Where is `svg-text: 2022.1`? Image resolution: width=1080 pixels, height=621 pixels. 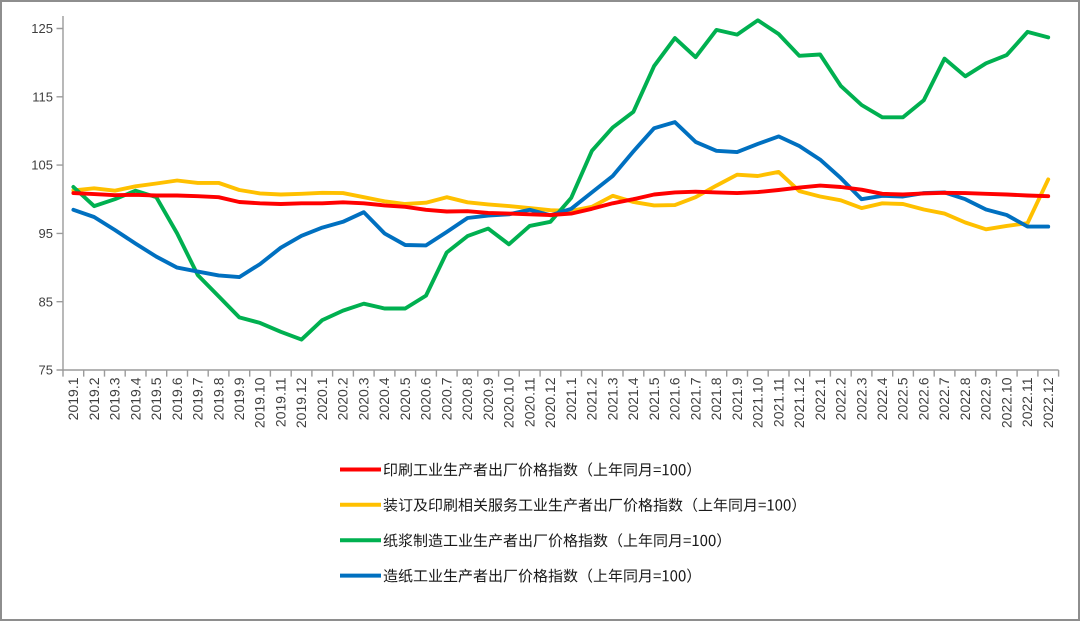 svg-text: 2022.1 is located at coordinates (820, 398).